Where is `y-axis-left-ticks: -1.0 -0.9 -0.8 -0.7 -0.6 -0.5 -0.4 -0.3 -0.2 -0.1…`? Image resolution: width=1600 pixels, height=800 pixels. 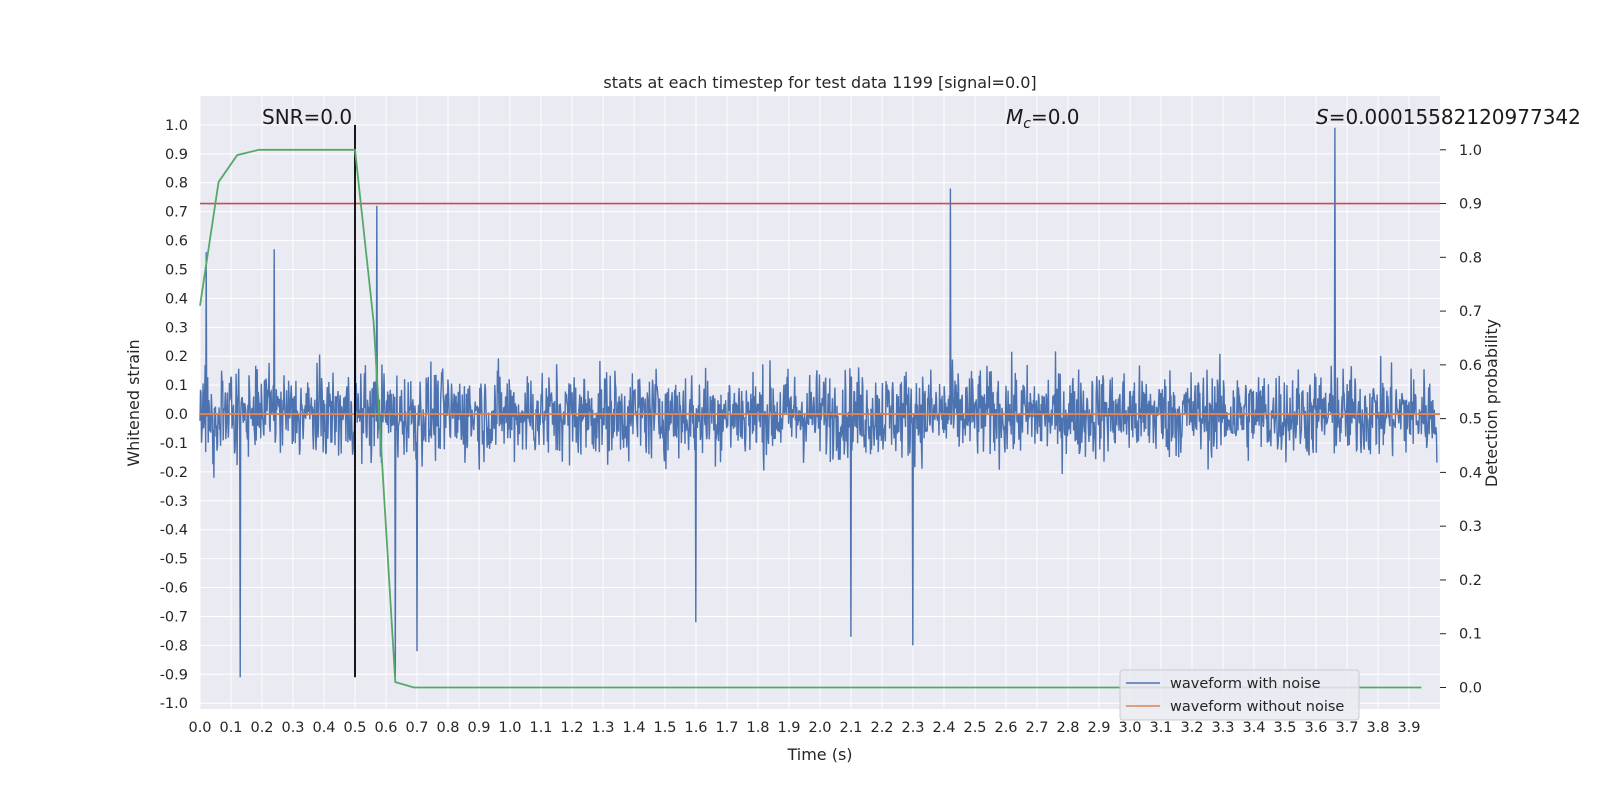 y-axis-left-ticks: -1.0 -0.9 -0.8 -0.7 -0.6 -0.5 -0.4 -0.3 -0.2 -0.1… is located at coordinates (174, 415).